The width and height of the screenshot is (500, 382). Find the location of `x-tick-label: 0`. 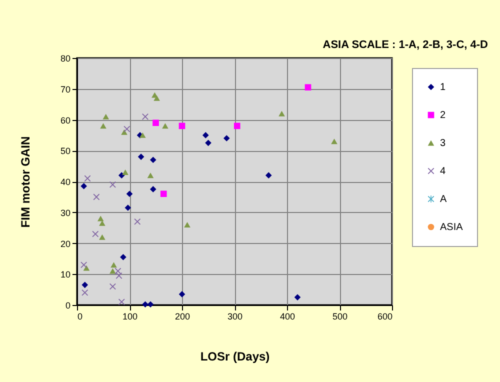

x-tick-label: 0 is located at coordinates (80, 317).